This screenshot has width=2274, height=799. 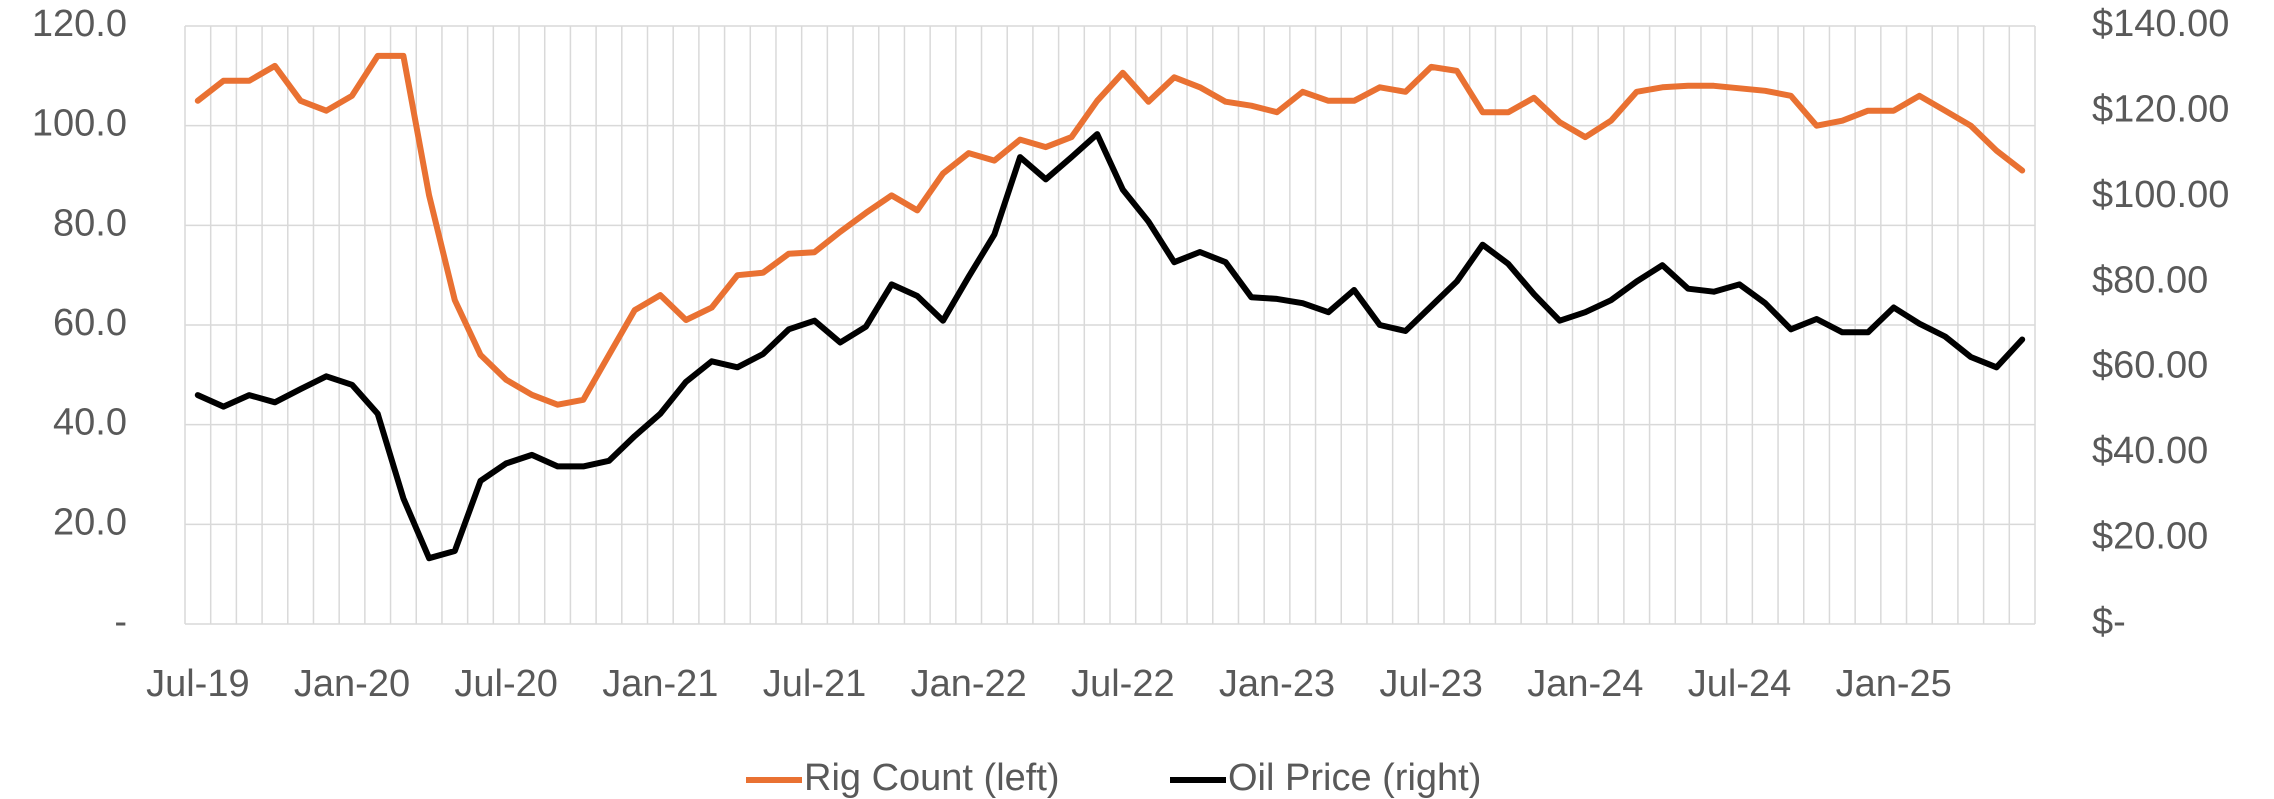 I want to click on x-tick-label: Jul-23, so click(x=1431, y=684).